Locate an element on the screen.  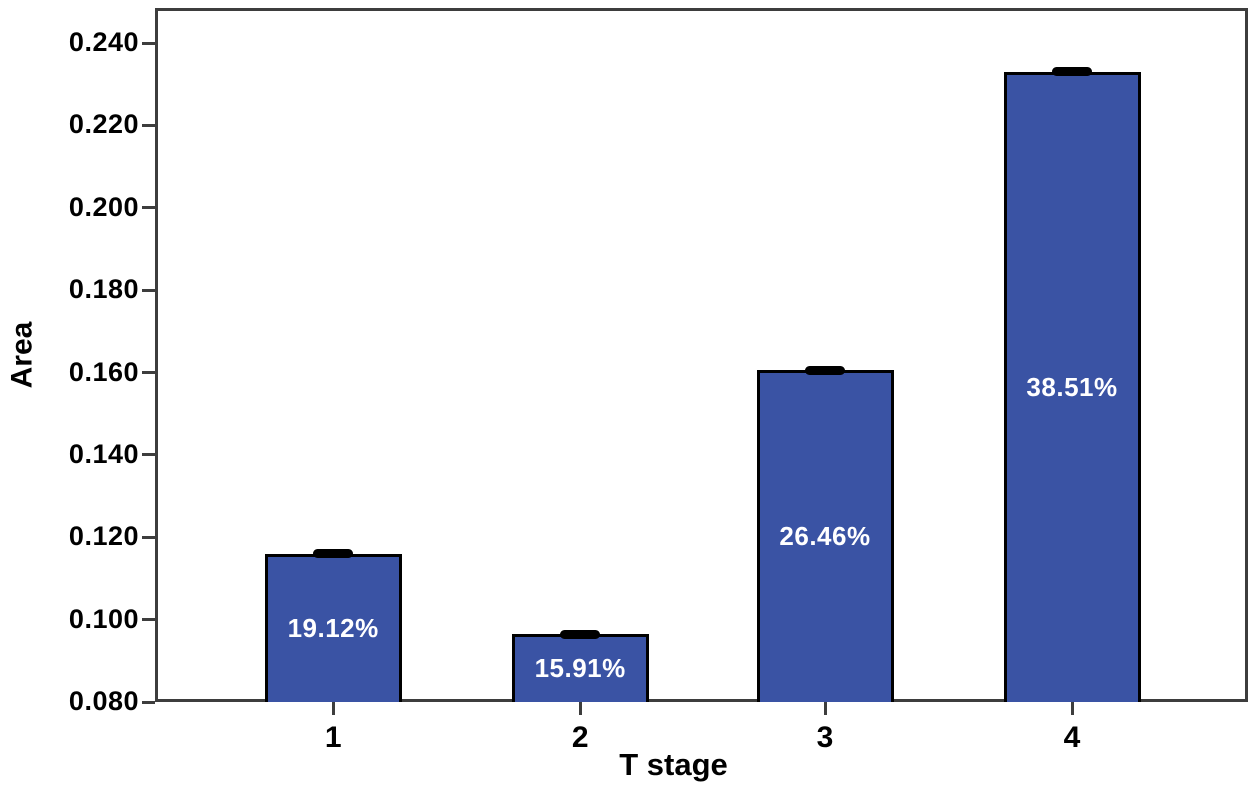
y-tick-label: 0.100 is located at coordinates (103, 618).